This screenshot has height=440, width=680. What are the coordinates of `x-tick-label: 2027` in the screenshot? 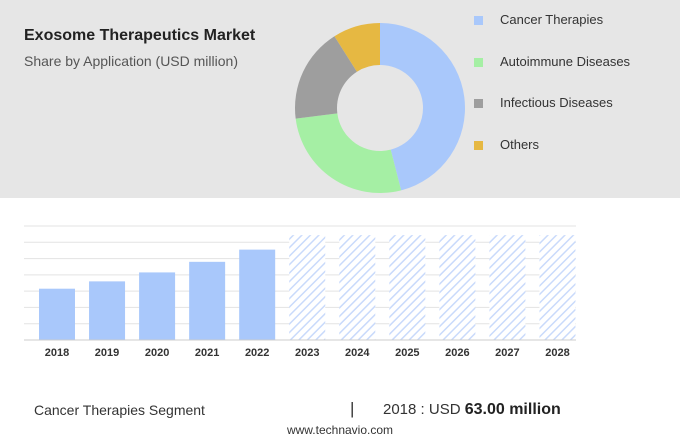 It's located at (507, 353).